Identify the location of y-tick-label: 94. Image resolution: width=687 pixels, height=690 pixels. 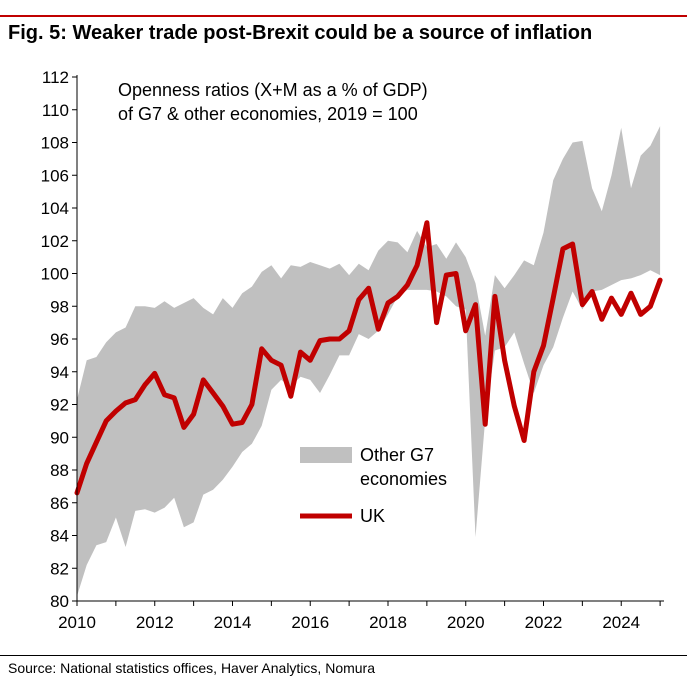
(59, 372).